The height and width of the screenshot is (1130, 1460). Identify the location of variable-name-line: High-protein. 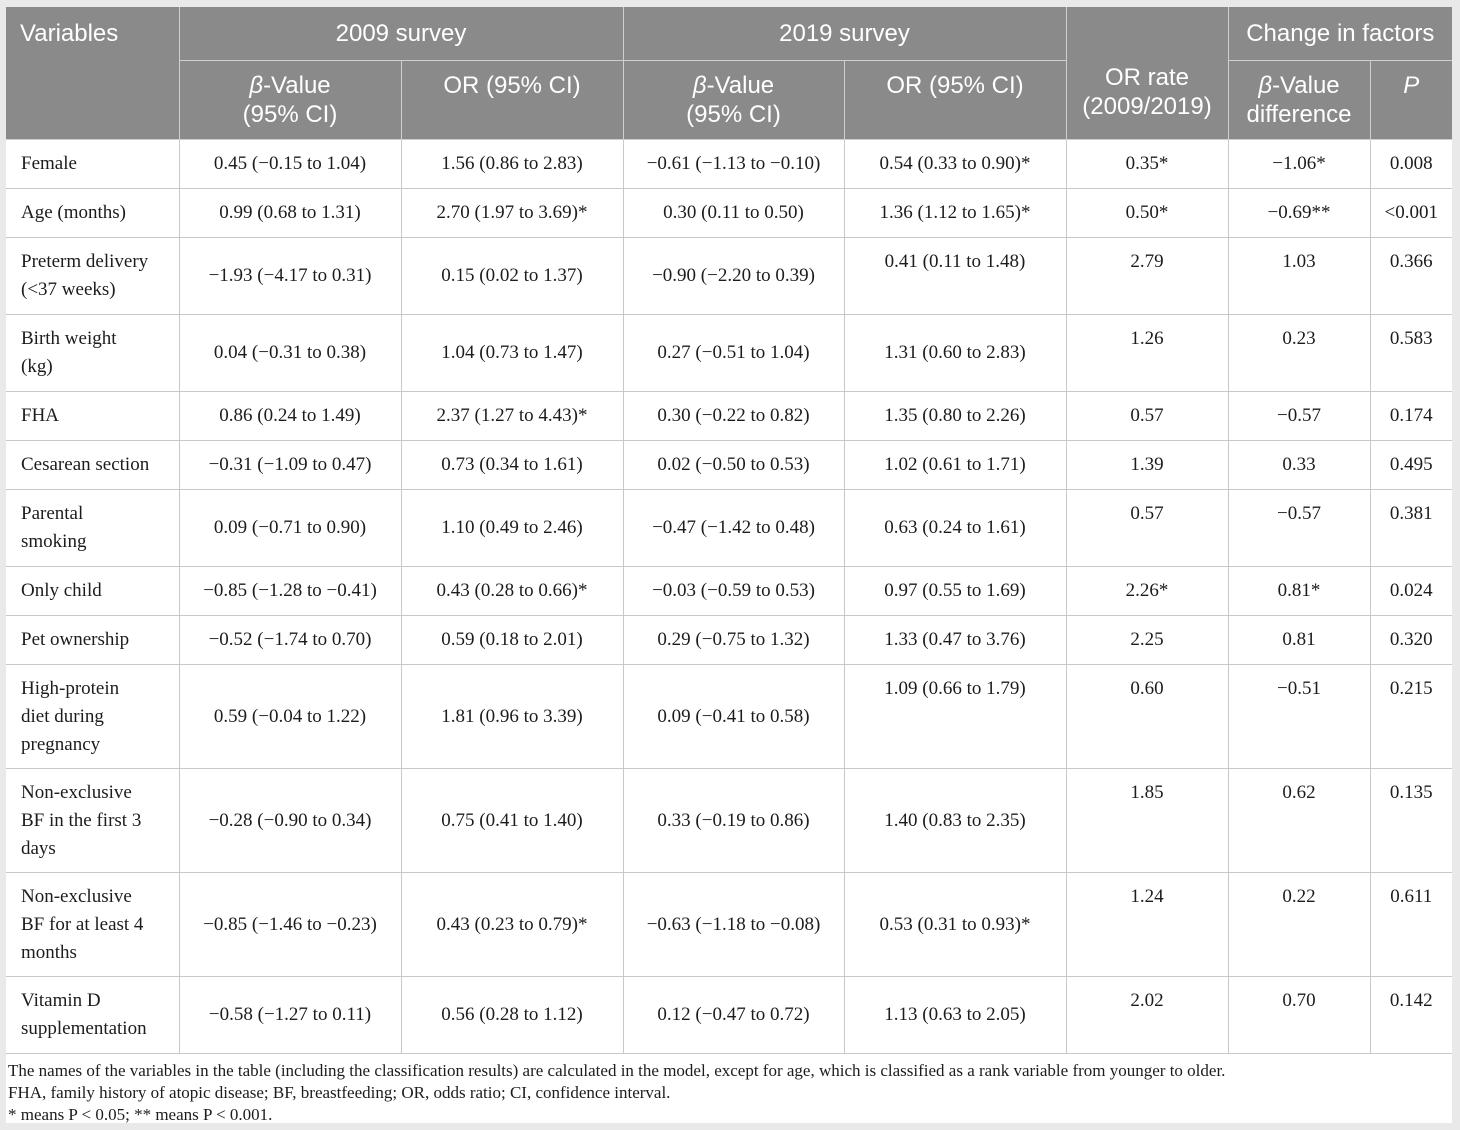
(70, 688).